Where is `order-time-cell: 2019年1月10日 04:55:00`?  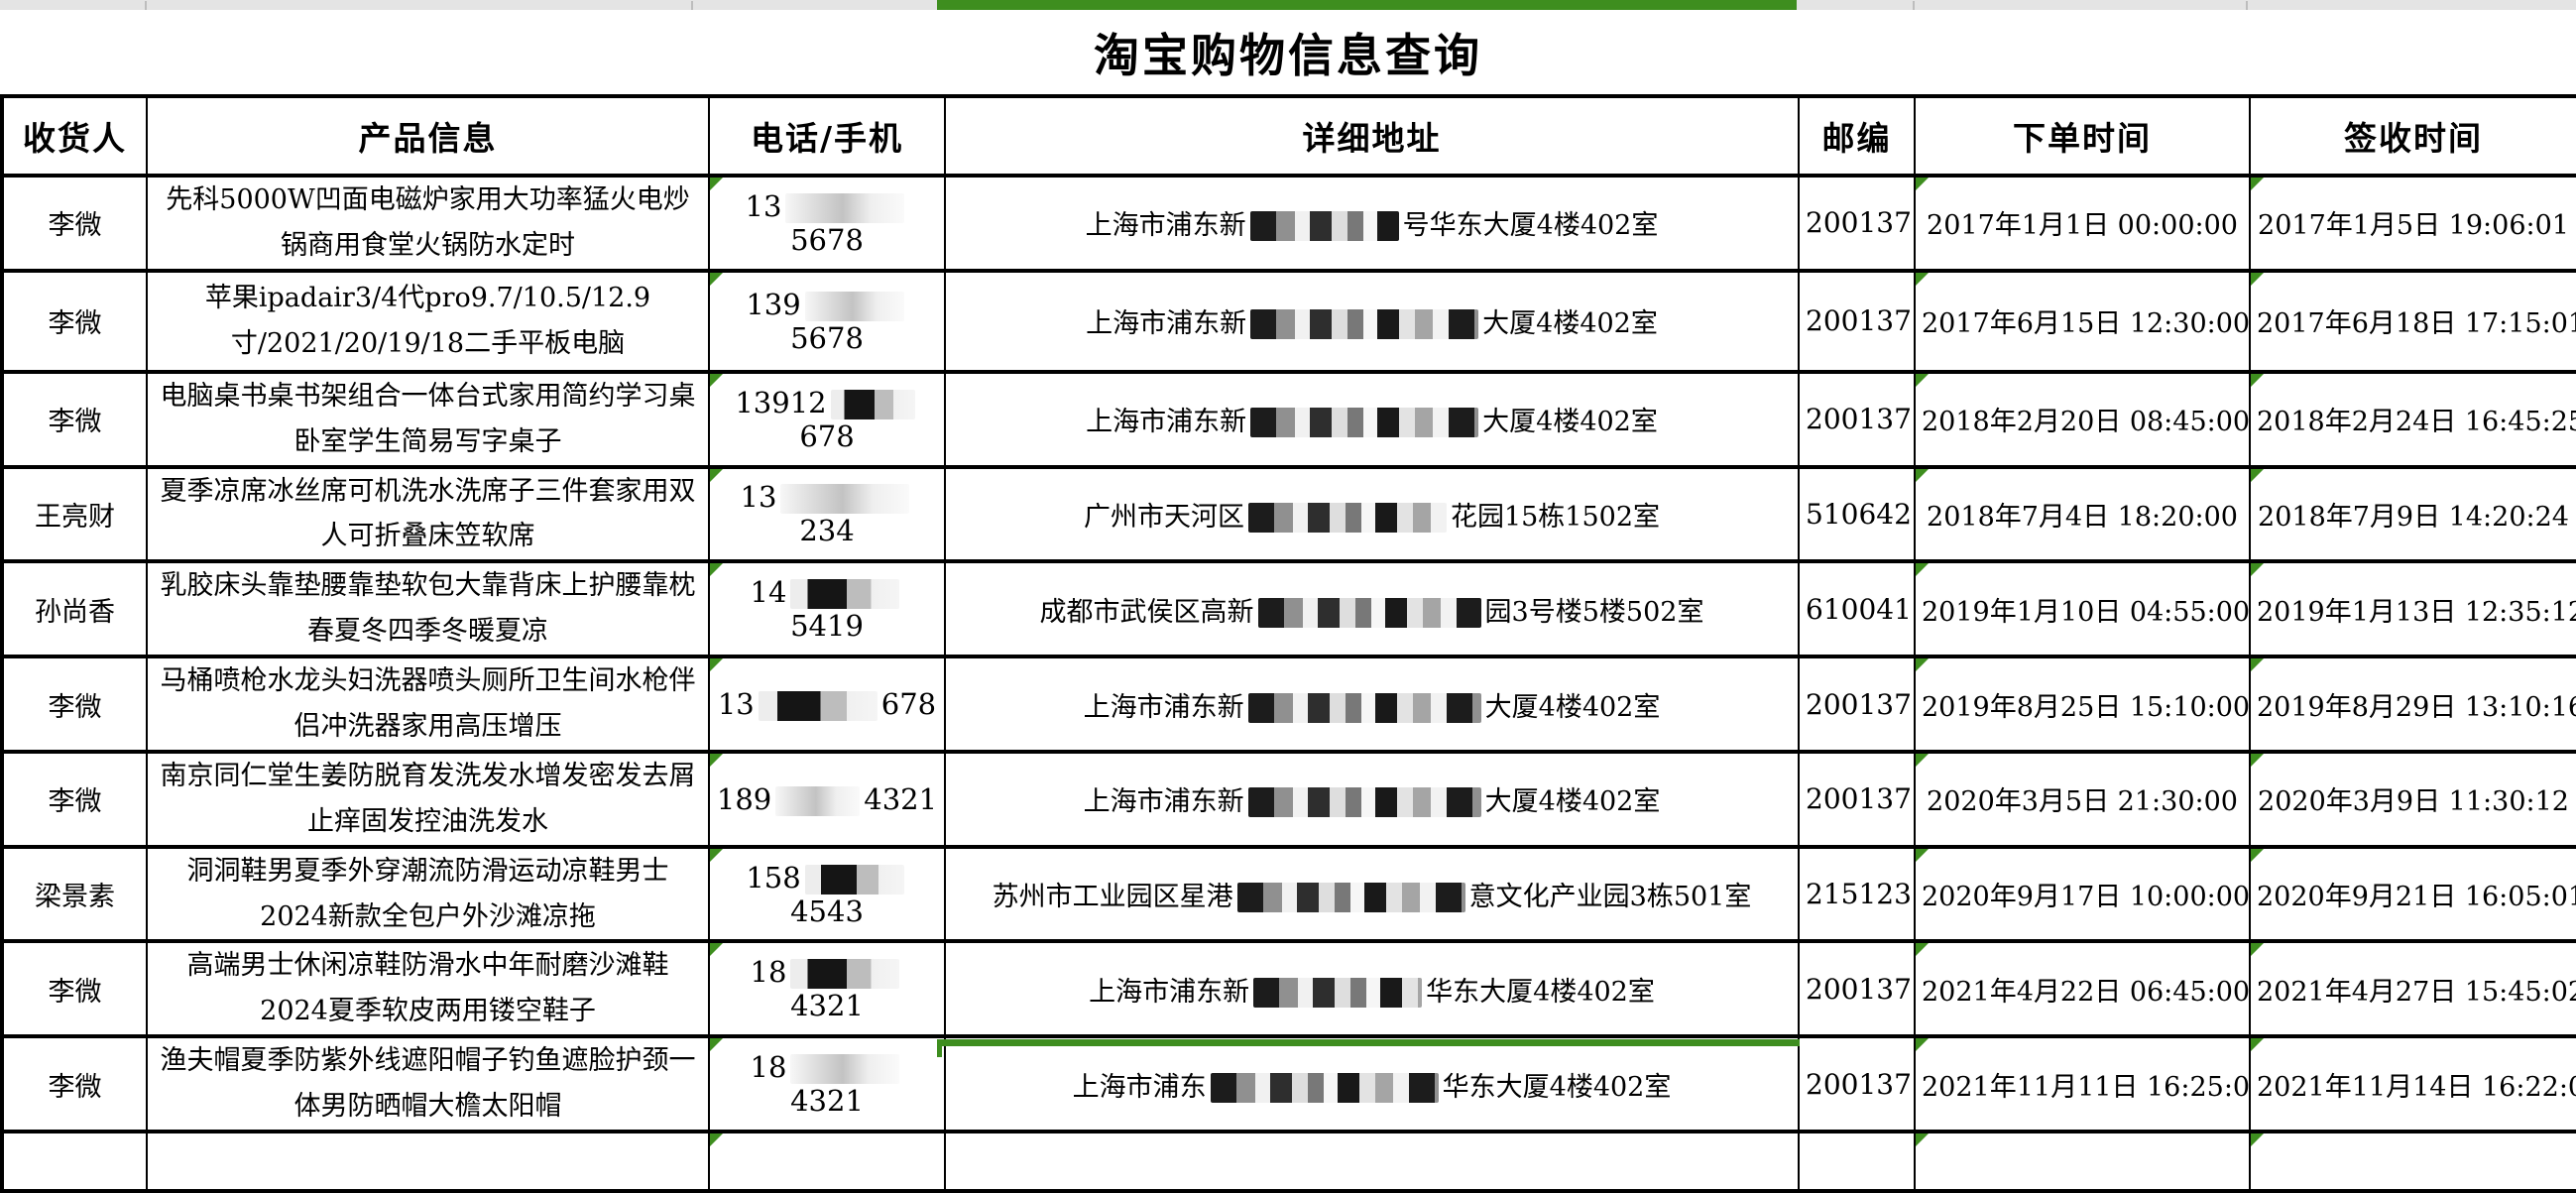 order-time-cell: 2019年1月10日 04:55:00 is located at coordinates (2082, 609).